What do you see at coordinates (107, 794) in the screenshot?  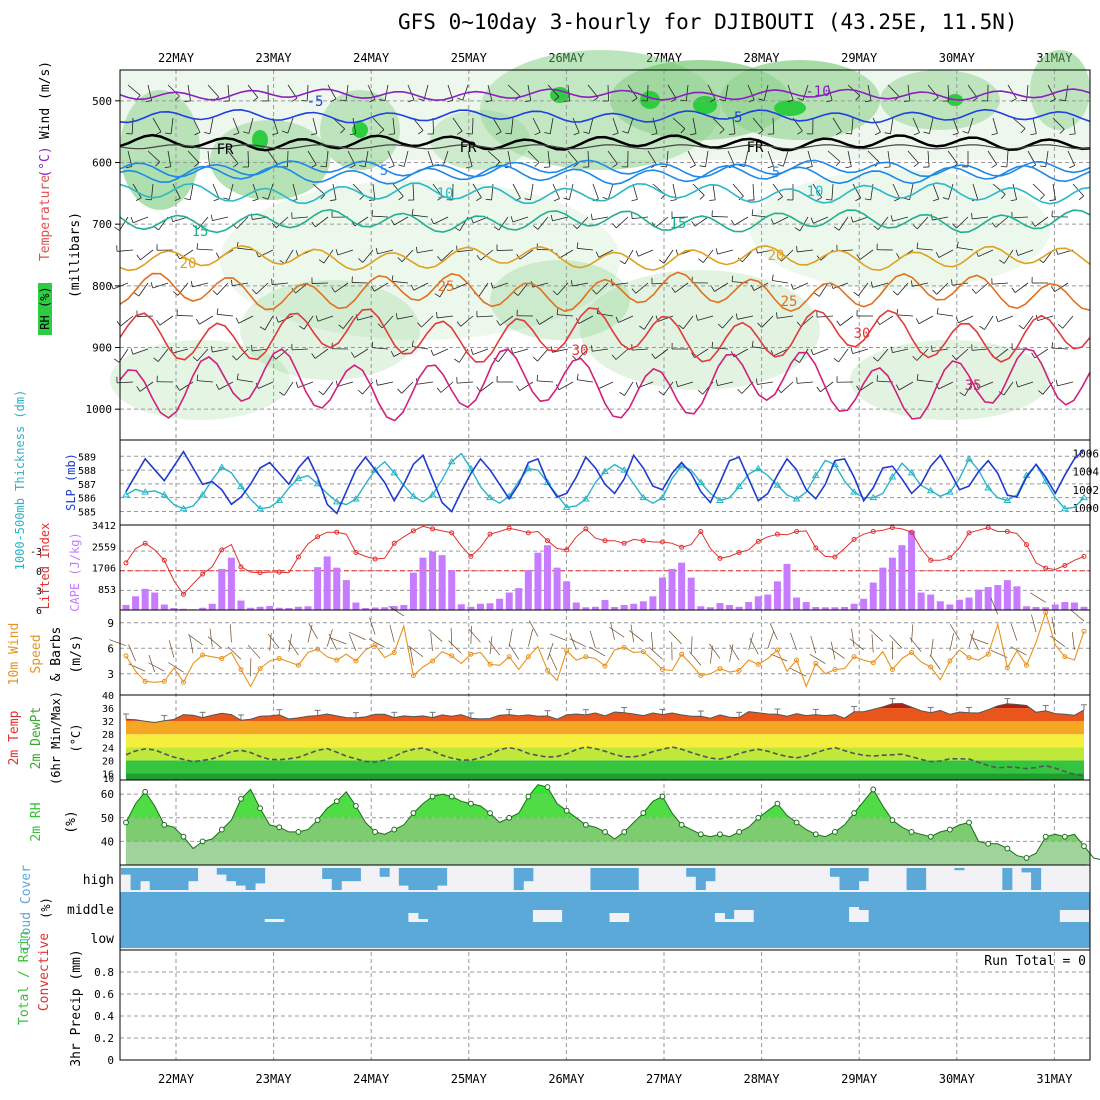 I see `rh-tick-label: 60` at bounding box center [107, 794].